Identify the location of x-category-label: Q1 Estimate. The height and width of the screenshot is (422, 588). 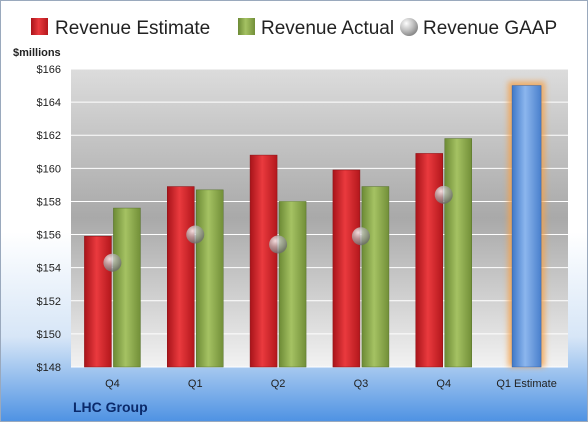
(526, 384).